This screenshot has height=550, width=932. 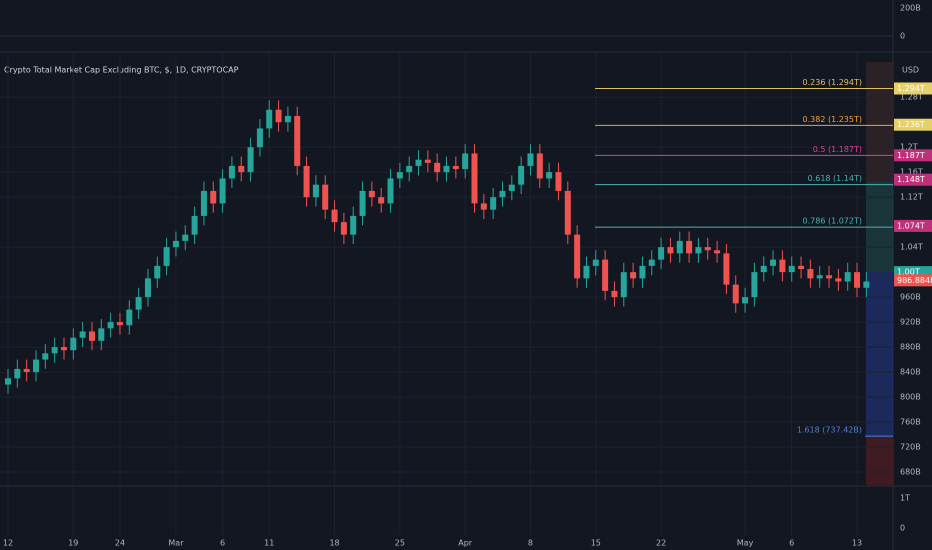 I want to click on fib-label: 0.786 (1.072T), so click(x=832, y=221).